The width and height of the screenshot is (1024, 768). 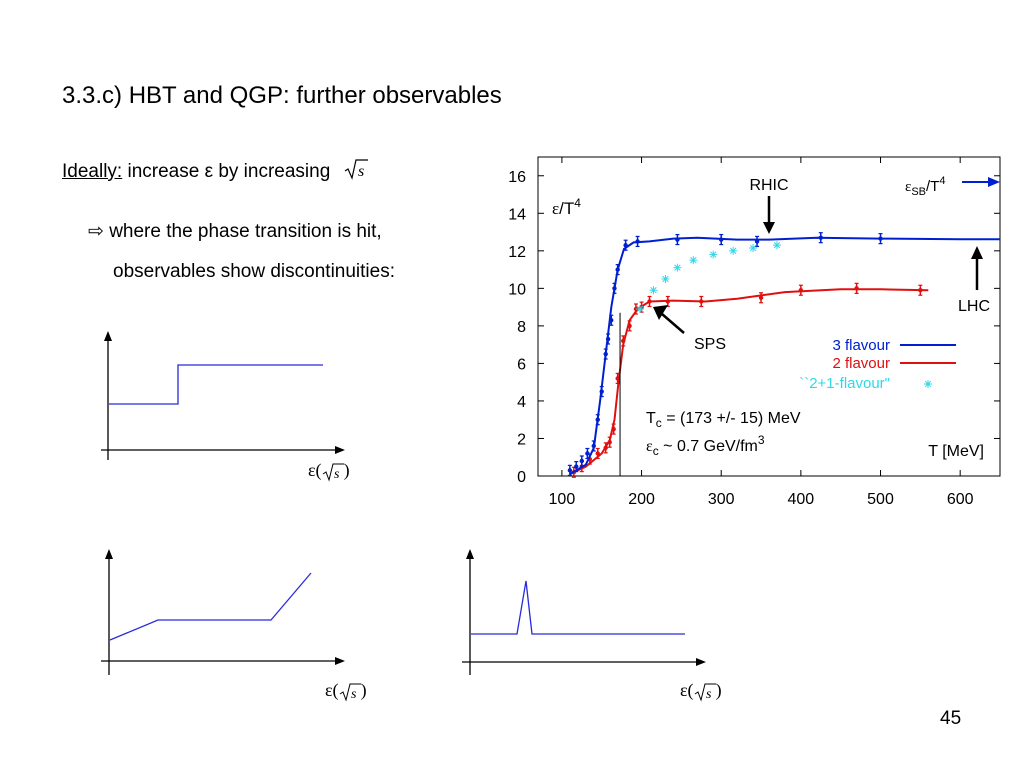 What do you see at coordinates (521, 402) in the screenshot?
I see `y-tick-label: 4` at bounding box center [521, 402].